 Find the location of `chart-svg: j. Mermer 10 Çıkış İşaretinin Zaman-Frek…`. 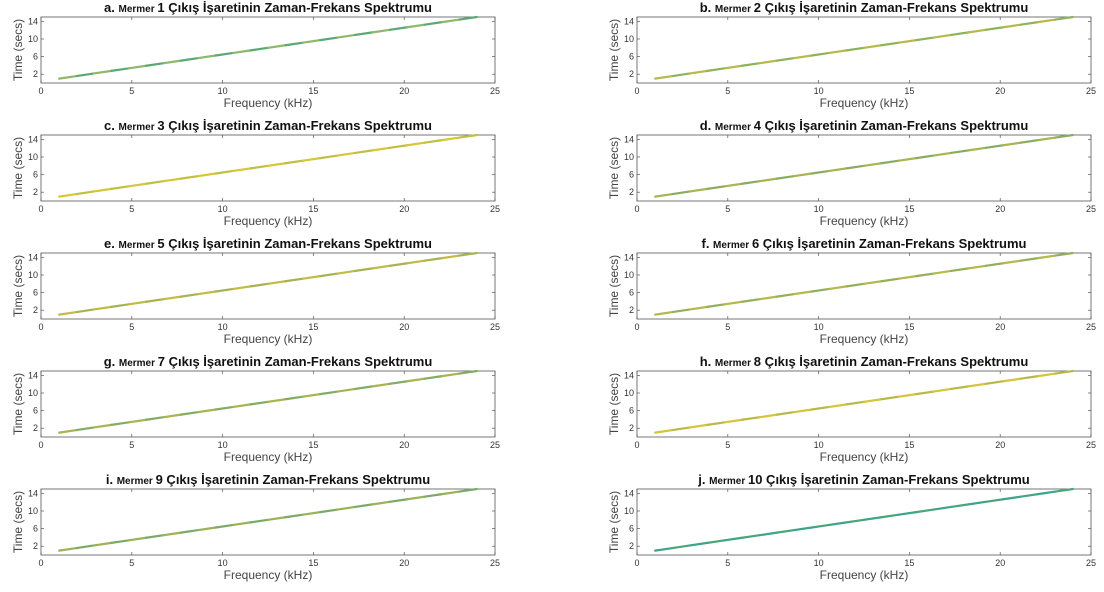

chart-svg: j. Mermer 10 Çıkış İşaretinin Zaman-Frek… is located at coordinates (851, 527).